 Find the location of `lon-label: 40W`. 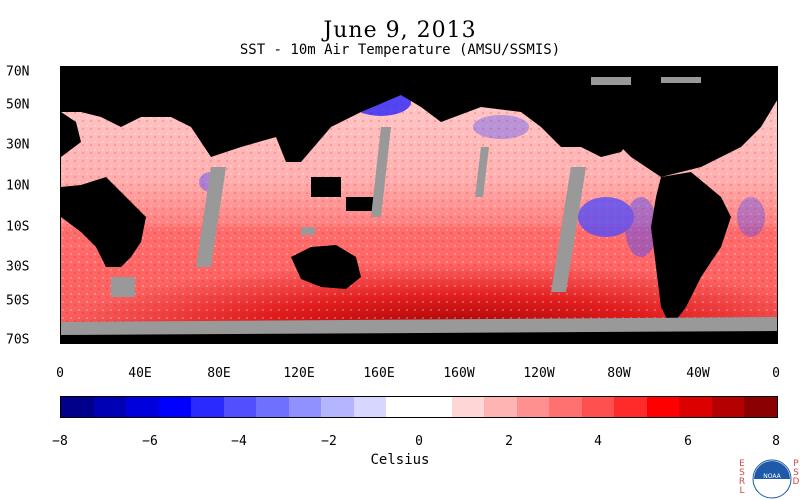

lon-label: 40W is located at coordinates (698, 373).